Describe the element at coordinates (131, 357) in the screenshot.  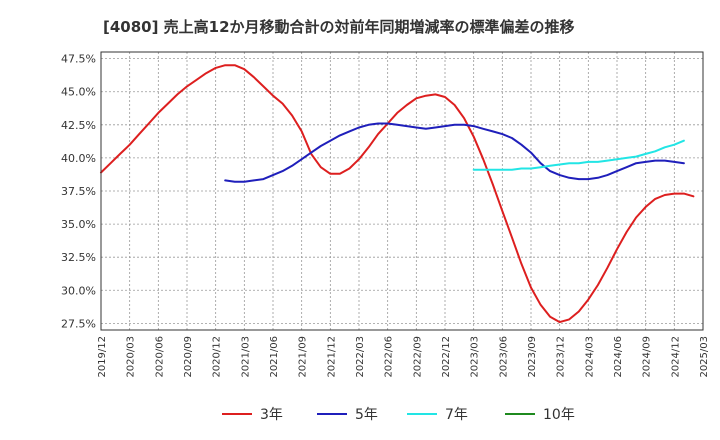
I see `x-tick-label: 2020/03` at that location.